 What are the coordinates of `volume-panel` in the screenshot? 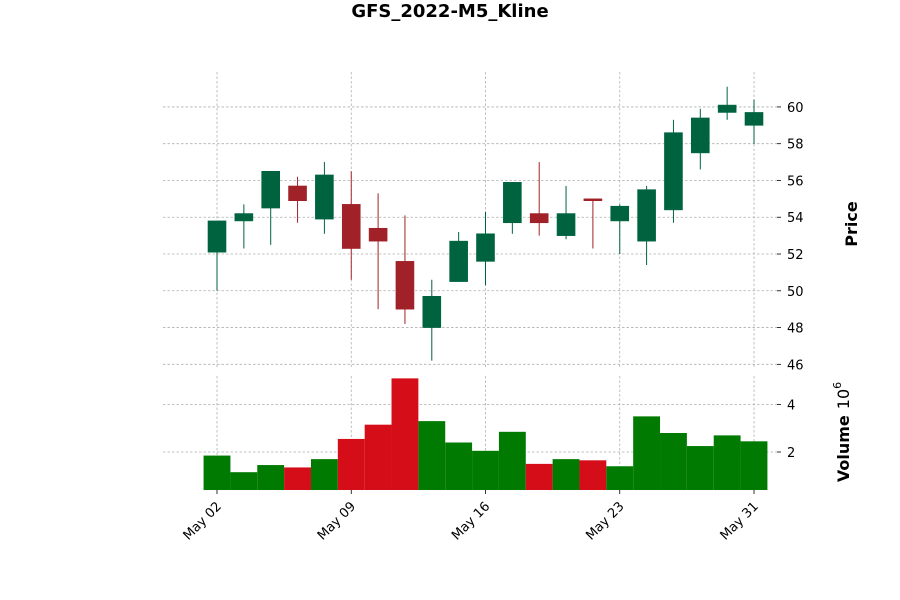 It's located at (485, 434).